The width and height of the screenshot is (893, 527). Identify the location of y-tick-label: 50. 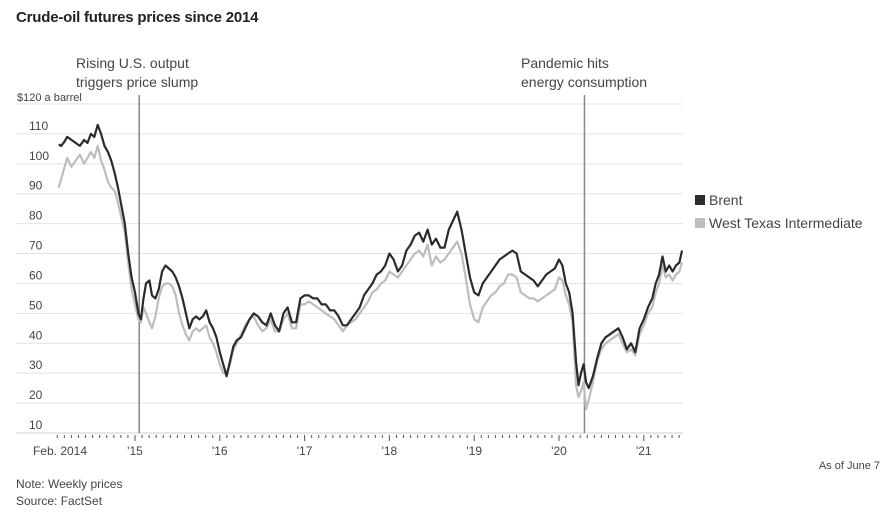
(36, 305).